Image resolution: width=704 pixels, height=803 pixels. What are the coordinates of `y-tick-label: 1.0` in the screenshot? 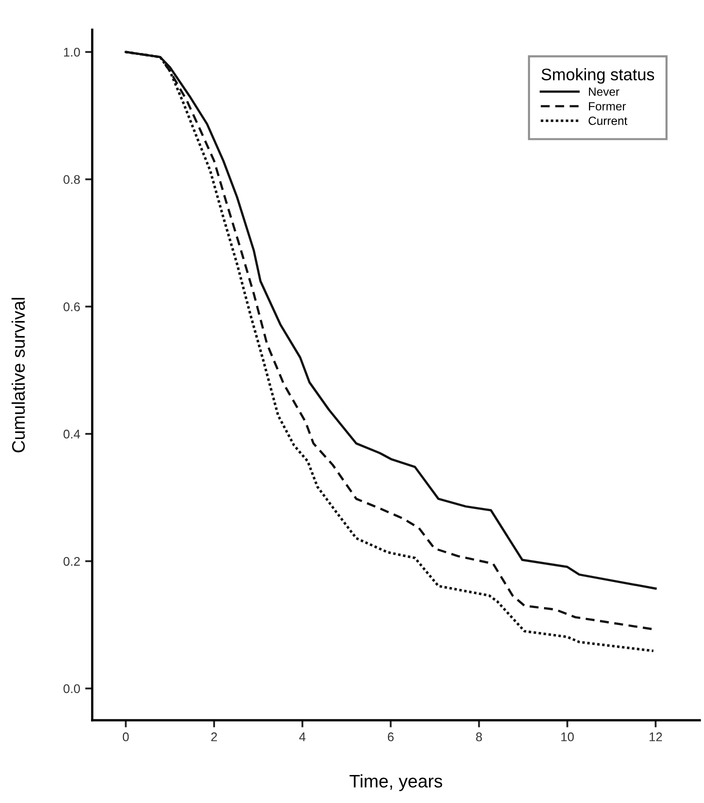 It's located at (72, 52).